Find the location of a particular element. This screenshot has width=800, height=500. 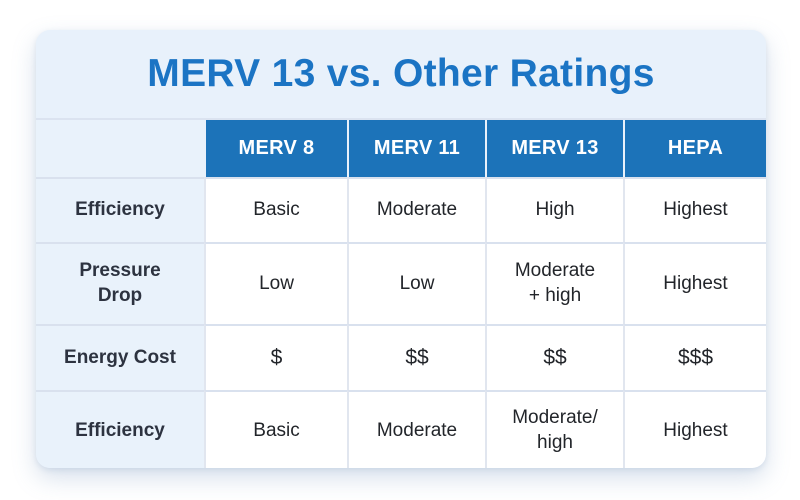

column-header-hepa: HEPA is located at coordinates (694, 148).